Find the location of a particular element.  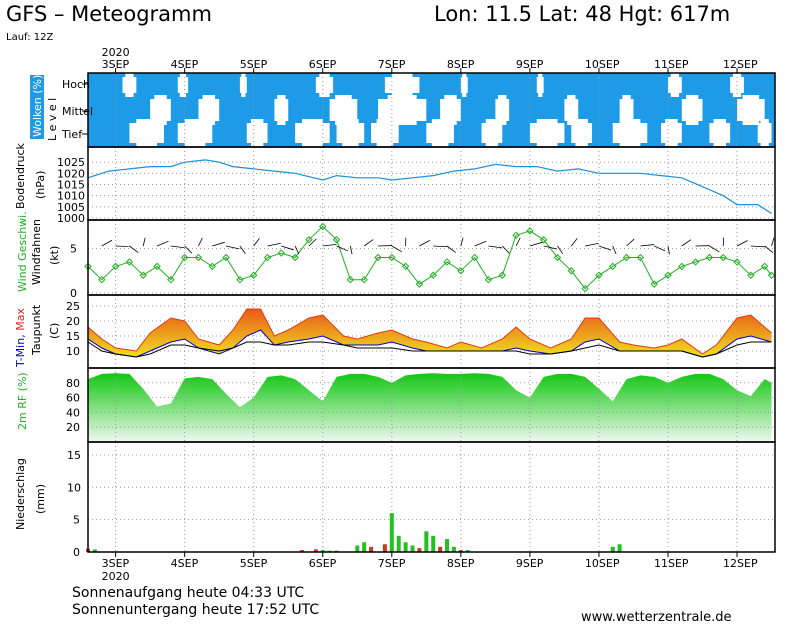

humidity-tick-label: 80 is located at coordinates (73, 383).